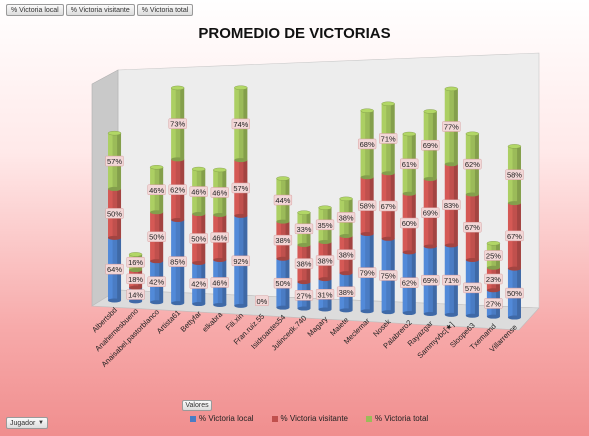 This screenshot has height=436, width=589. I want to click on data-label-0-0: 64%, so click(114, 269).